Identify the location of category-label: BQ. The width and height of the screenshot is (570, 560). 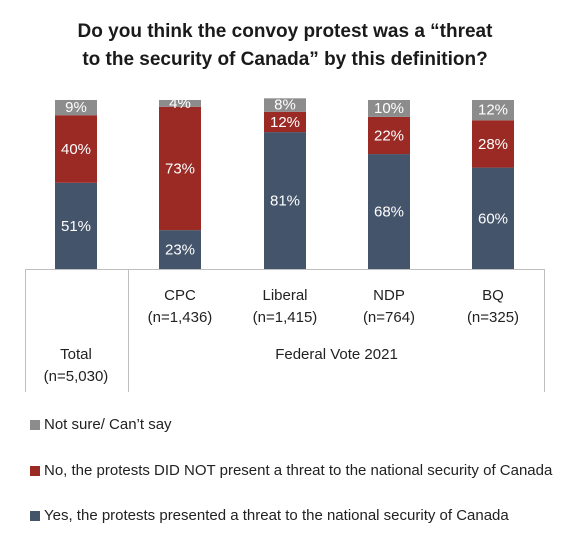
(493, 295).